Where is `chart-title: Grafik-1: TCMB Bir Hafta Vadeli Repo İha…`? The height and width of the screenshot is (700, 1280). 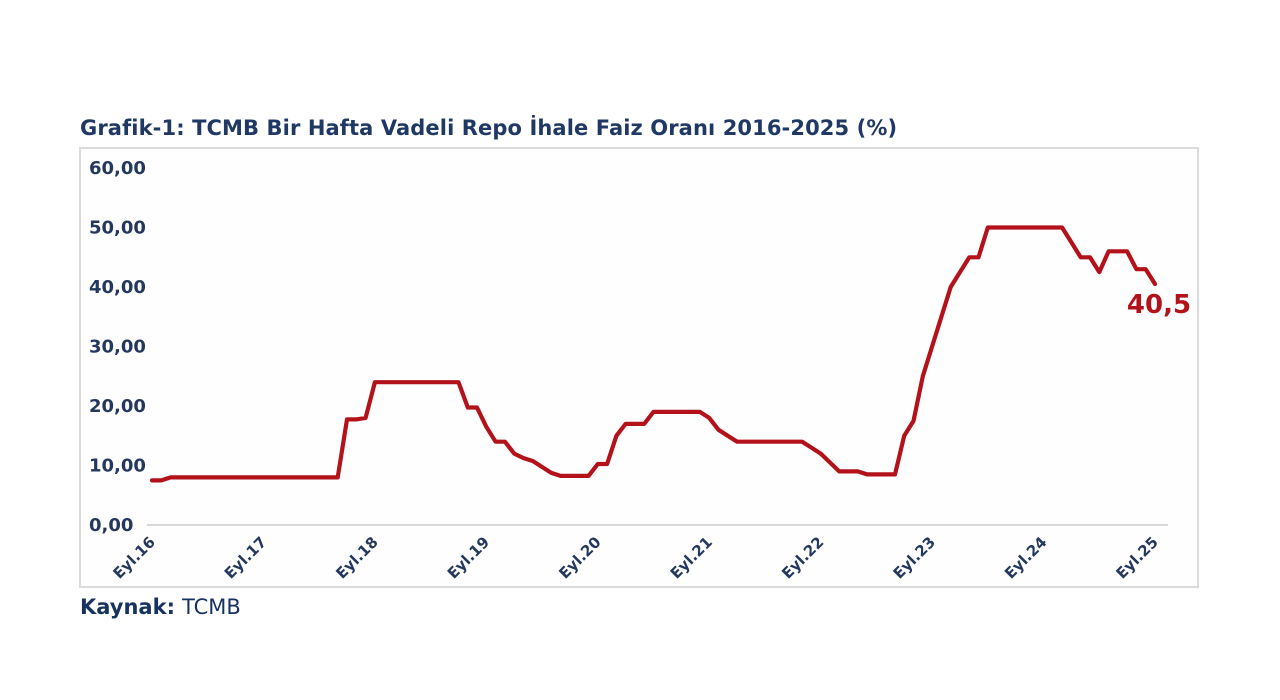 chart-title: Grafik-1: TCMB Bir Hafta Vadeli Repo İha… is located at coordinates (489, 128).